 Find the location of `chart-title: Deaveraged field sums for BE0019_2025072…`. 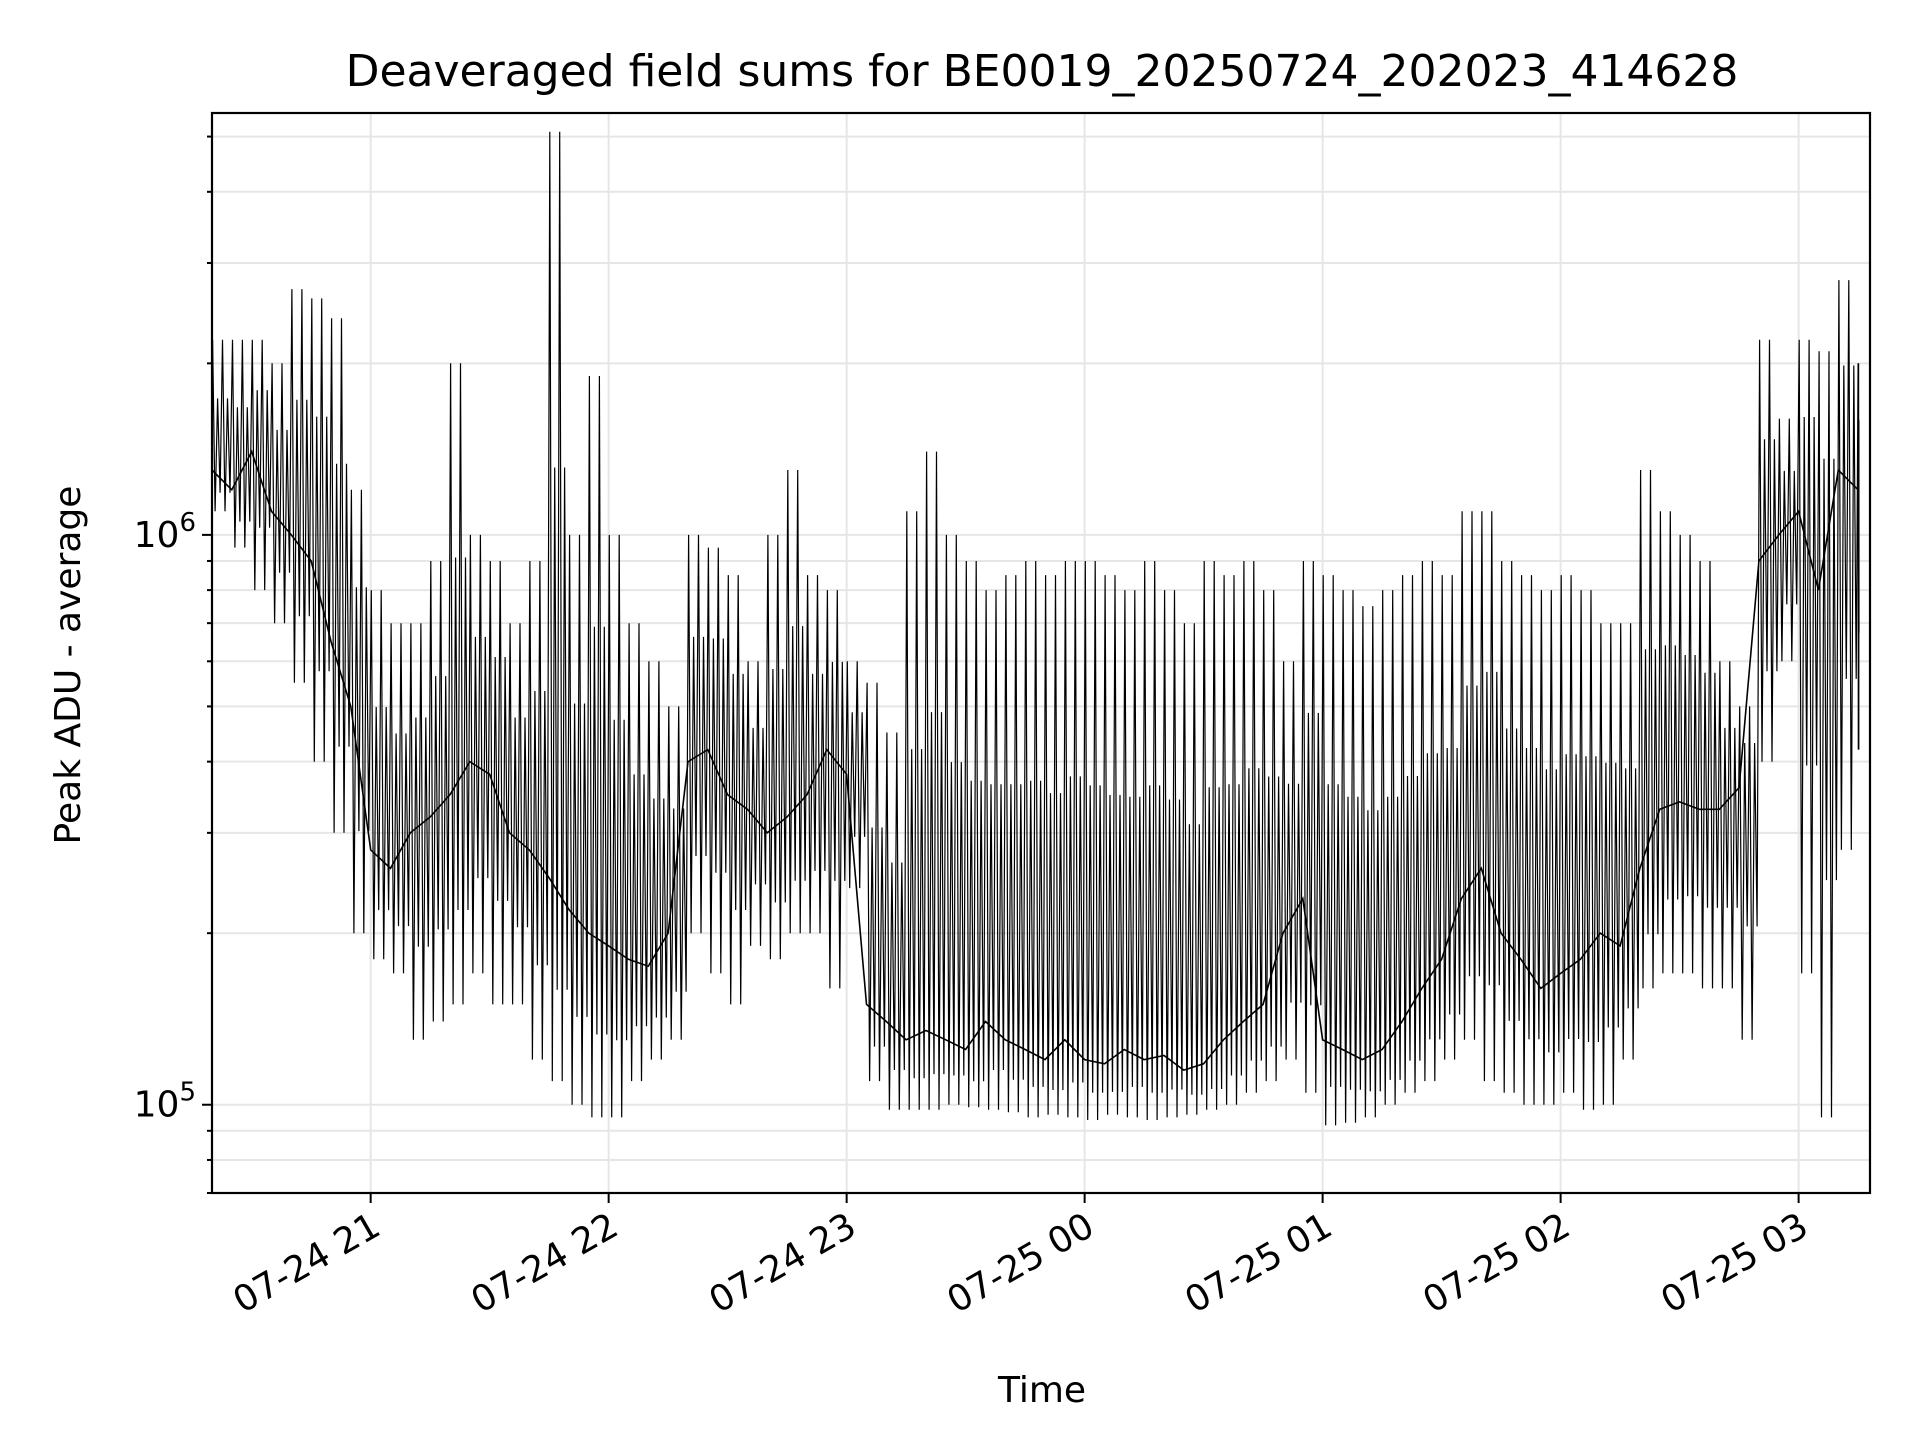

chart-title: Deaveraged field sums for BE0019_2025072… is located at coordinates (1042, 71).